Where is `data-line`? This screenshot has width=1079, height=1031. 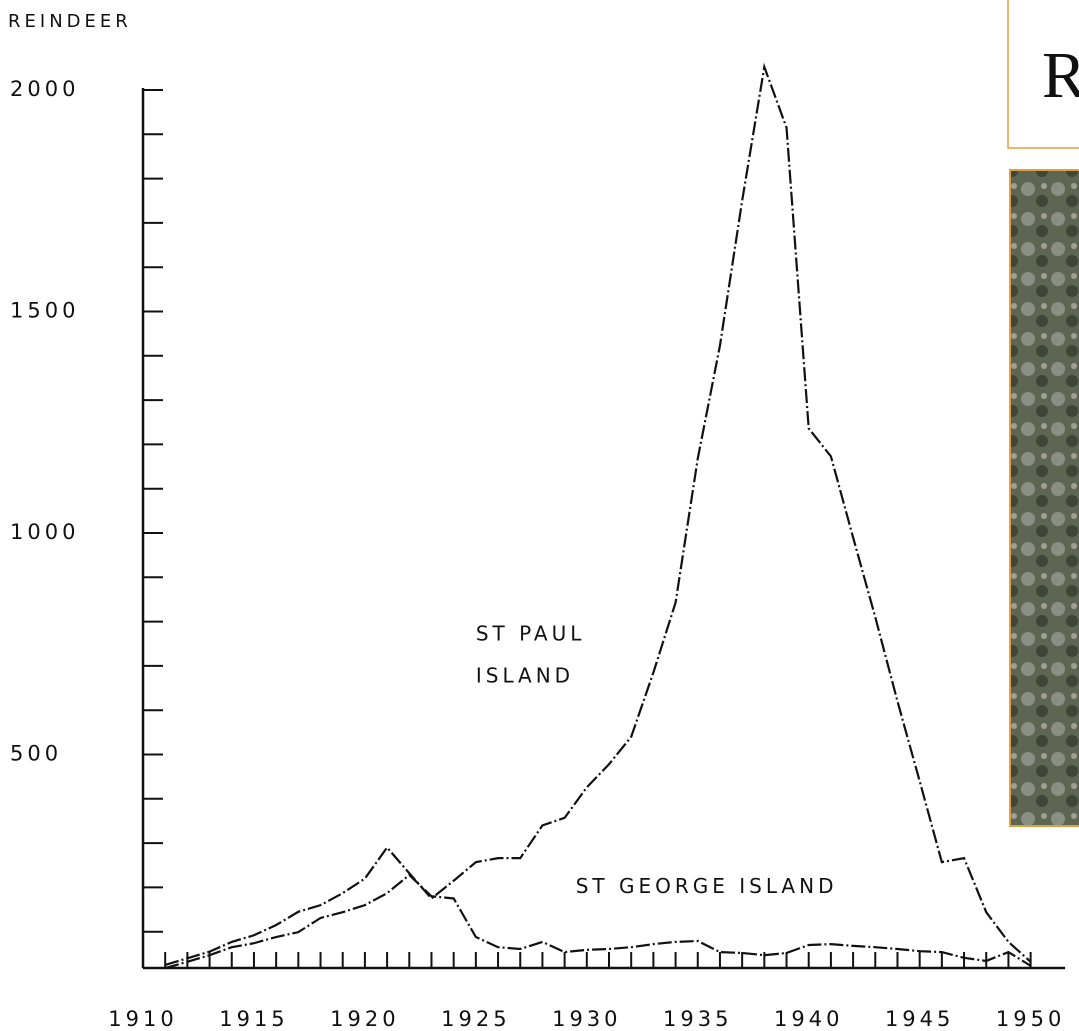 data-line is located at coordinates (598, 921).